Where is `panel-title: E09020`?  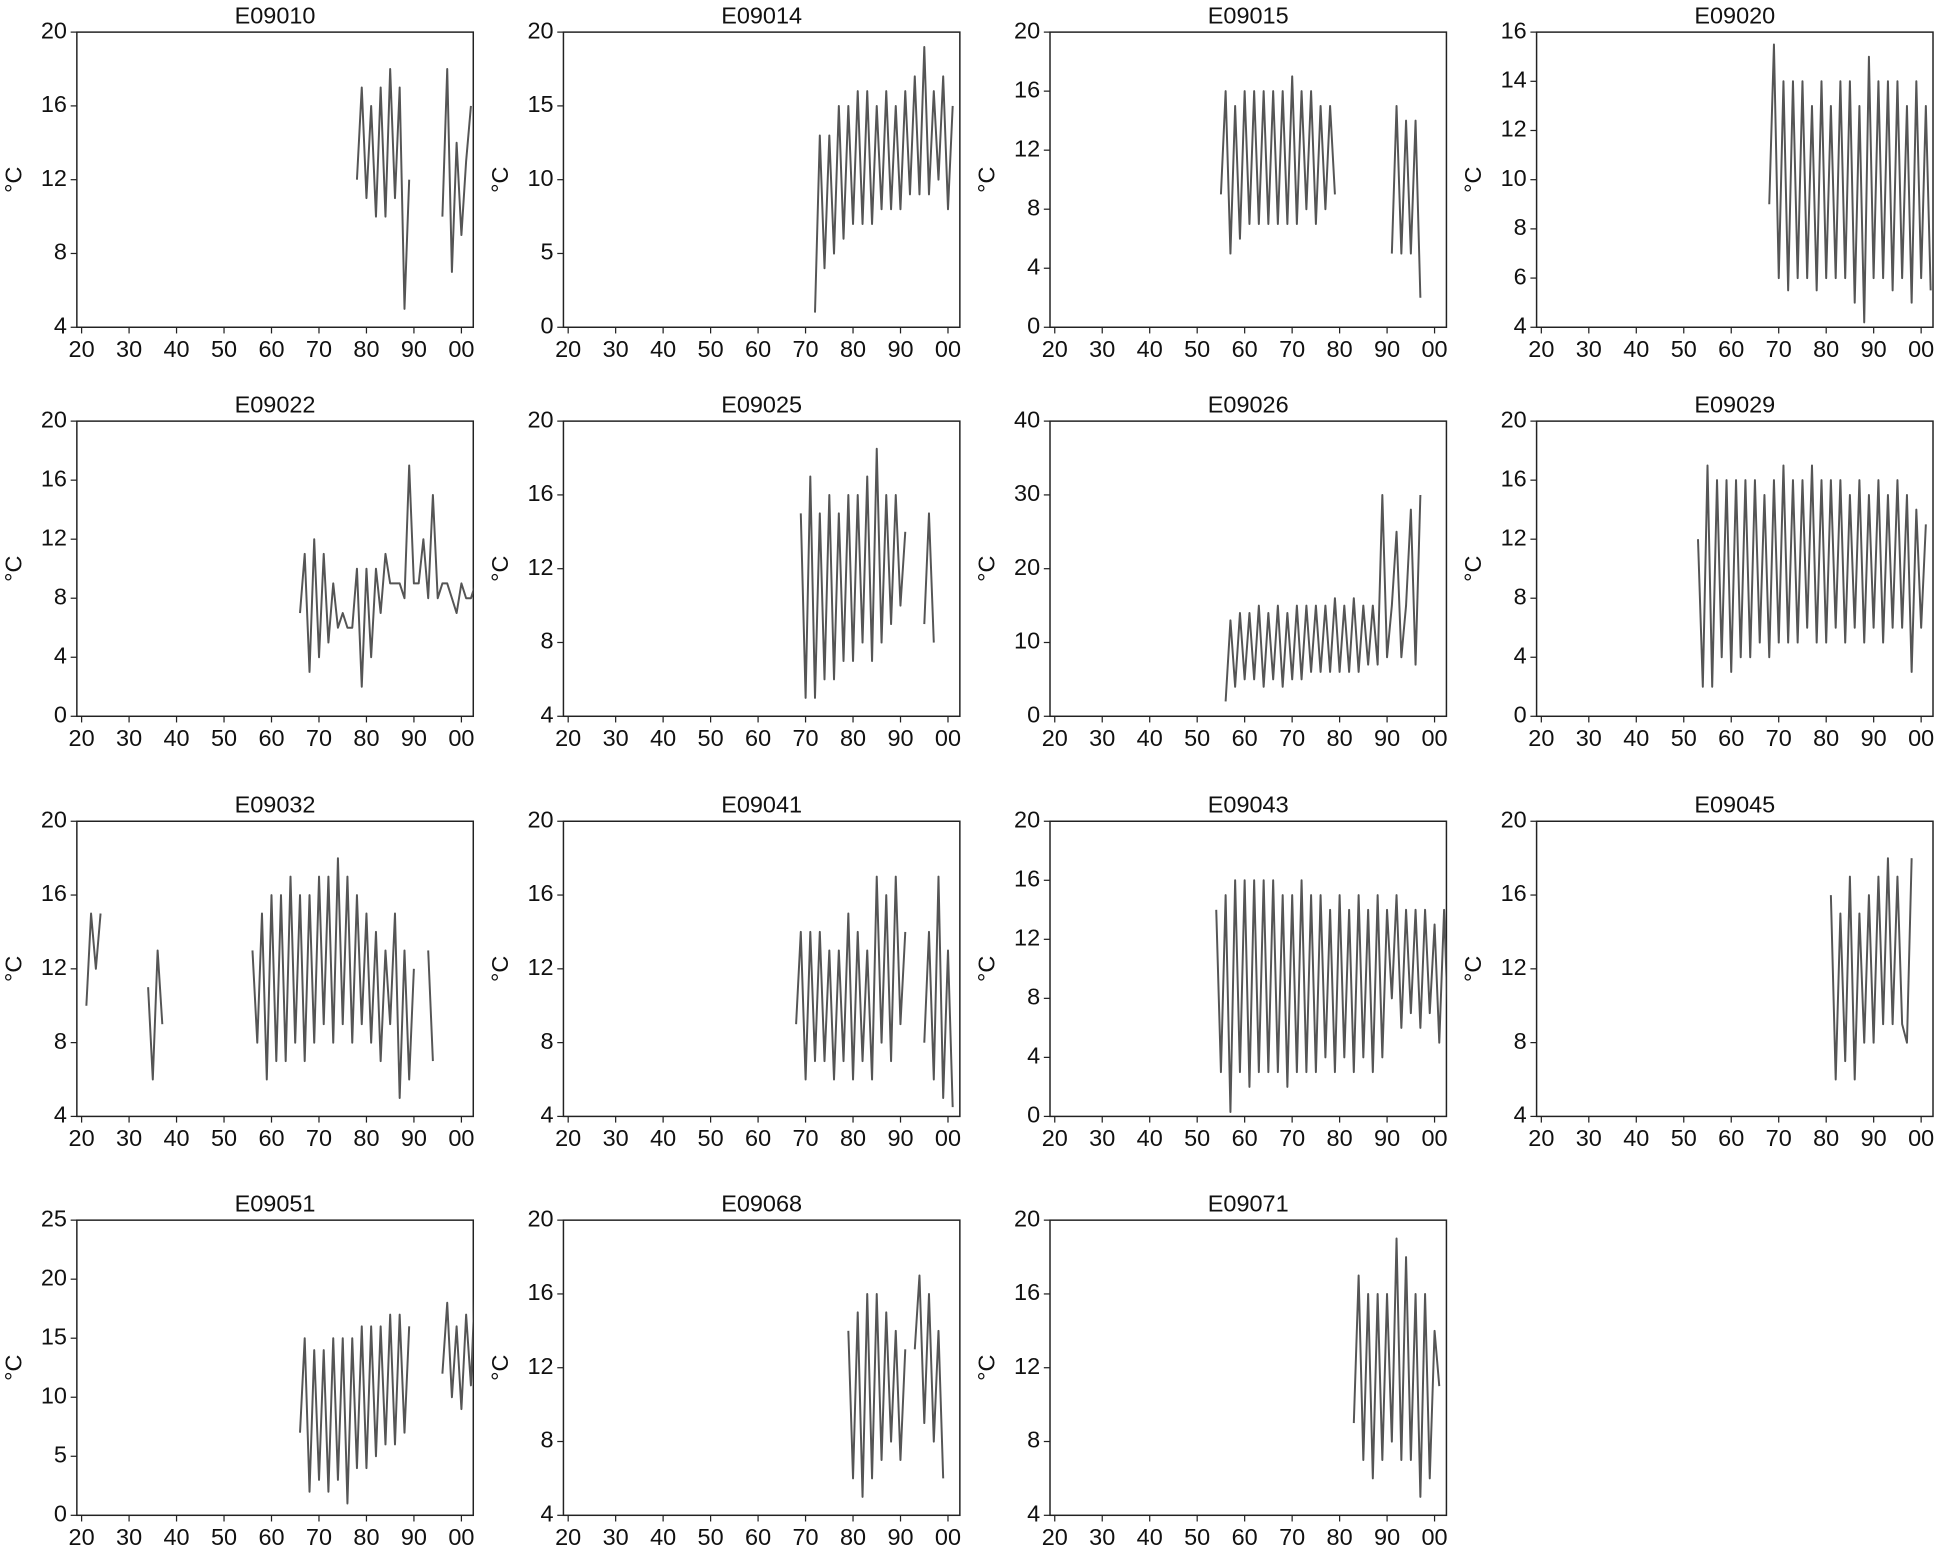
panel-title: E09020 is located at coordinates (1734, 15).